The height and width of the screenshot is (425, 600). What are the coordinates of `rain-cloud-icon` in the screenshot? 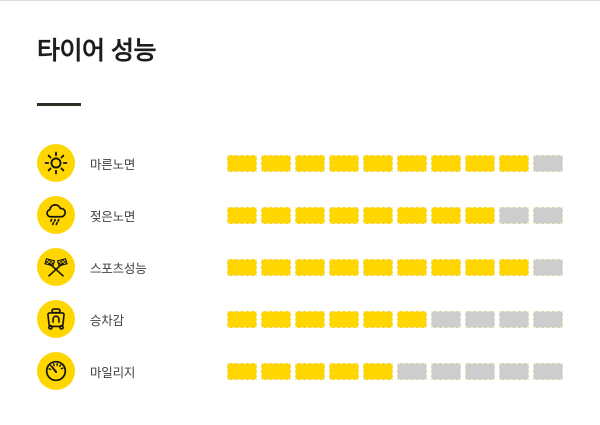 It's located at (56, 215).